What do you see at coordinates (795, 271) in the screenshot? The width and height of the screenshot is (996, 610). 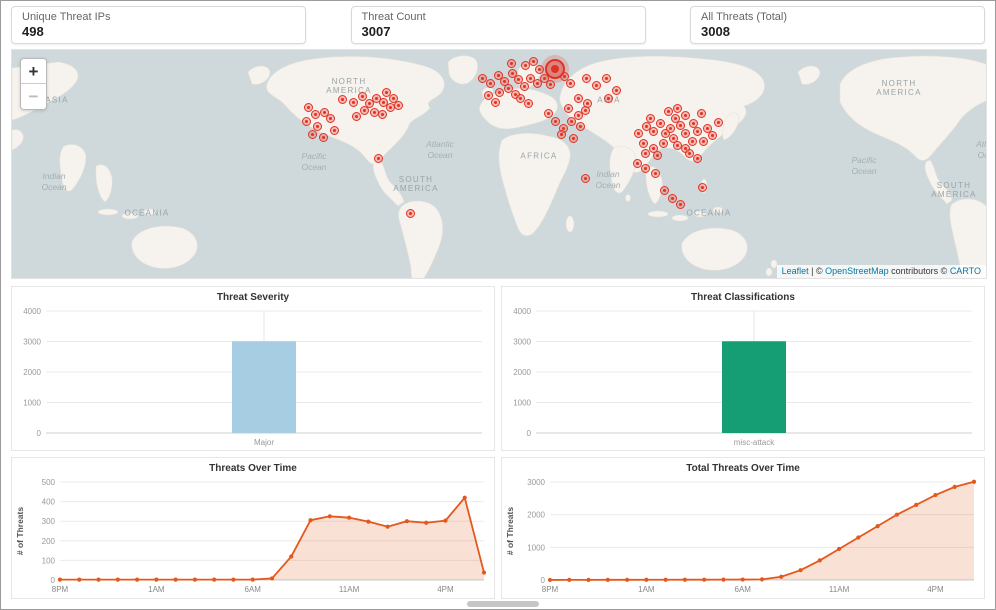 I see `leaflet-link: Leaflet` at bounding box center [795, 271].